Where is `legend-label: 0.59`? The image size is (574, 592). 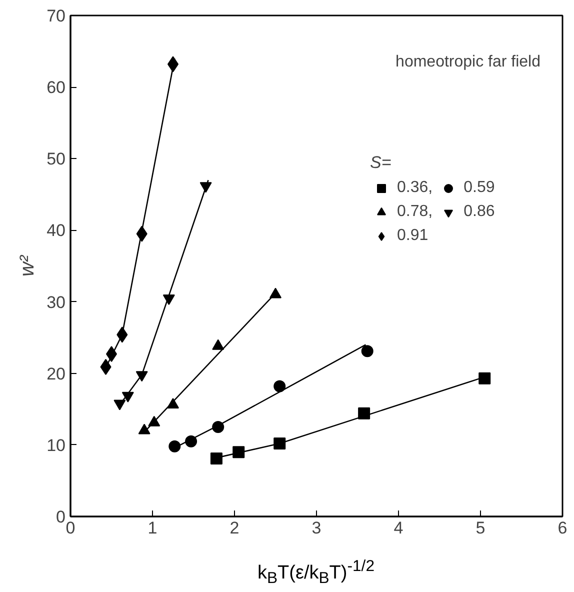 legend-label: 0.59 is located at coordinates (479, 188).